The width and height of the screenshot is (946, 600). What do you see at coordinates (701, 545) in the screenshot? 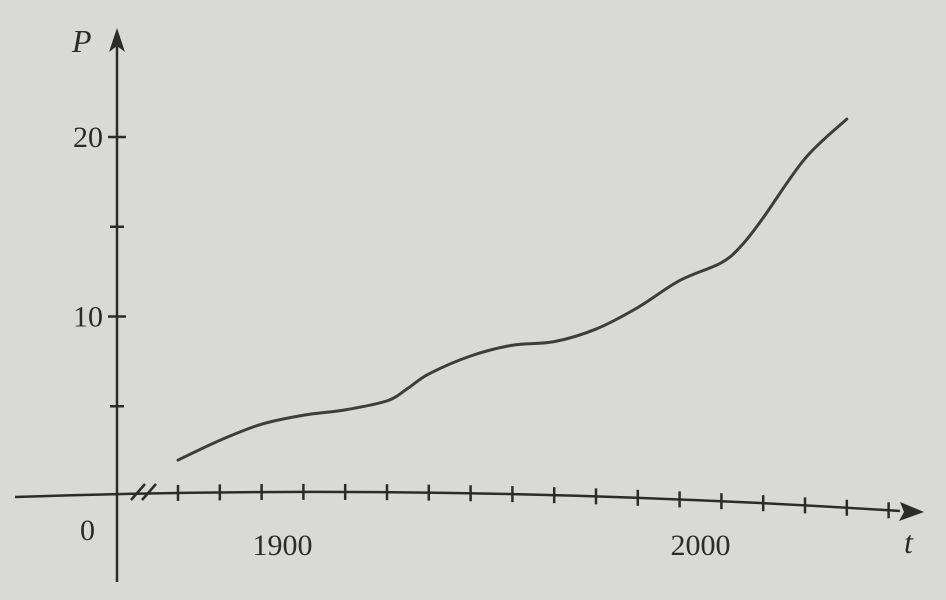
I see `x-tick-label: 2000` at bounding box center [701, 545].